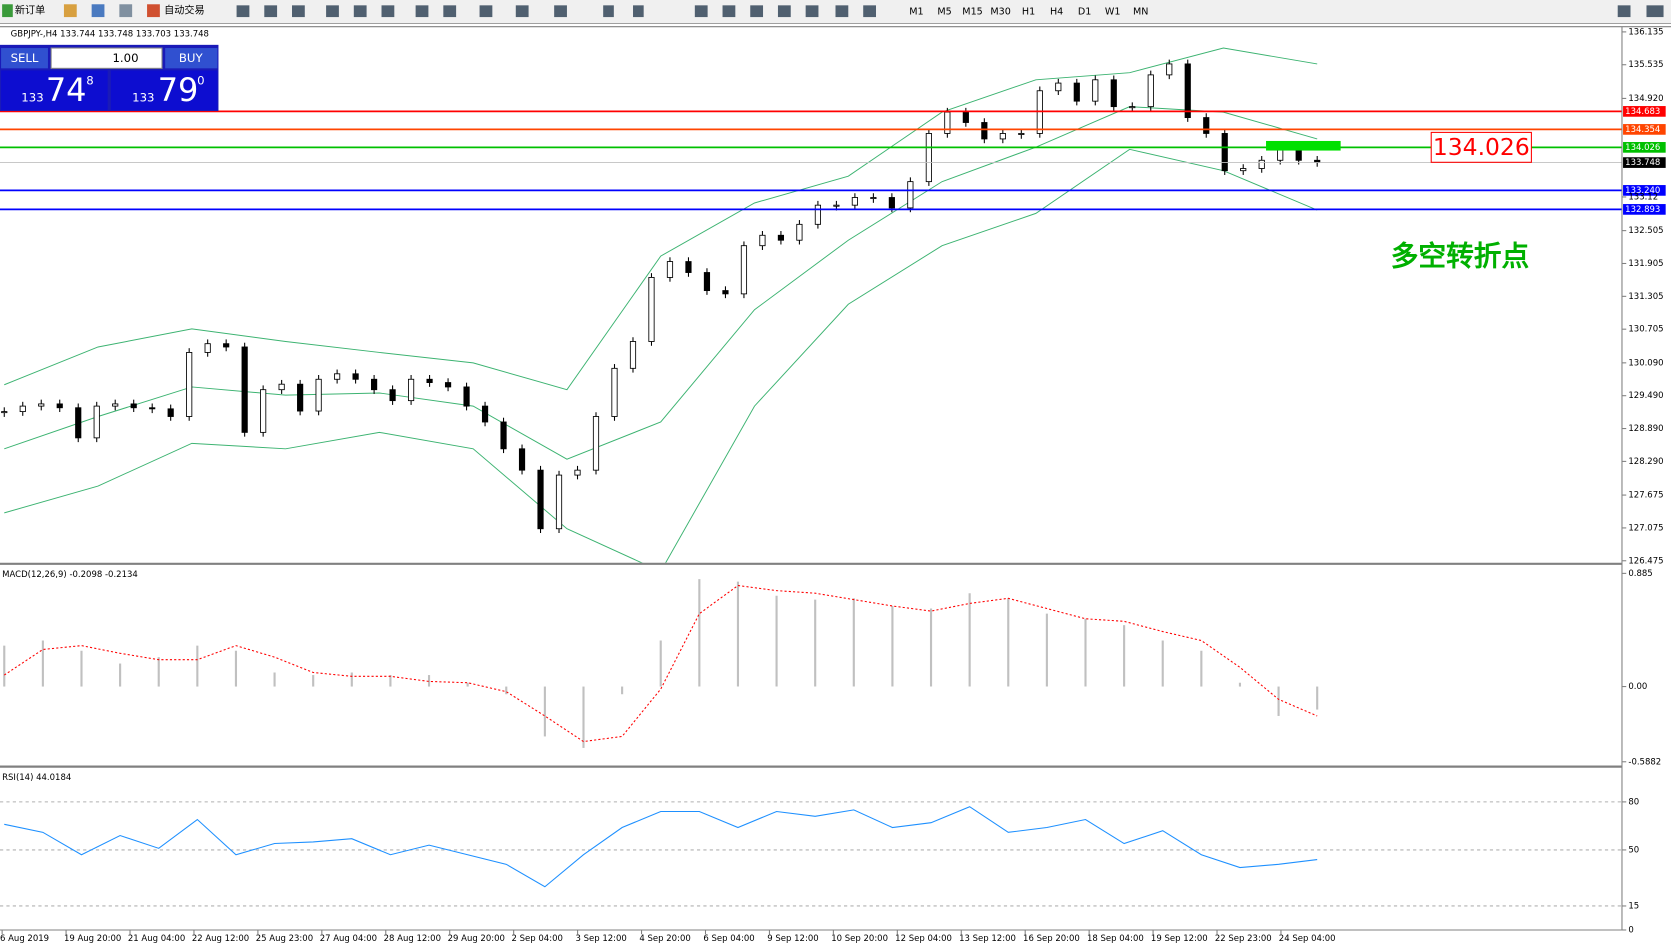 The width and height of the screenshot is (1671, 946). What do you see at coordinates (1637, 687) in the screenshot?
I see `y-tick-label: 0.00` at bounding box center [1637, 687].